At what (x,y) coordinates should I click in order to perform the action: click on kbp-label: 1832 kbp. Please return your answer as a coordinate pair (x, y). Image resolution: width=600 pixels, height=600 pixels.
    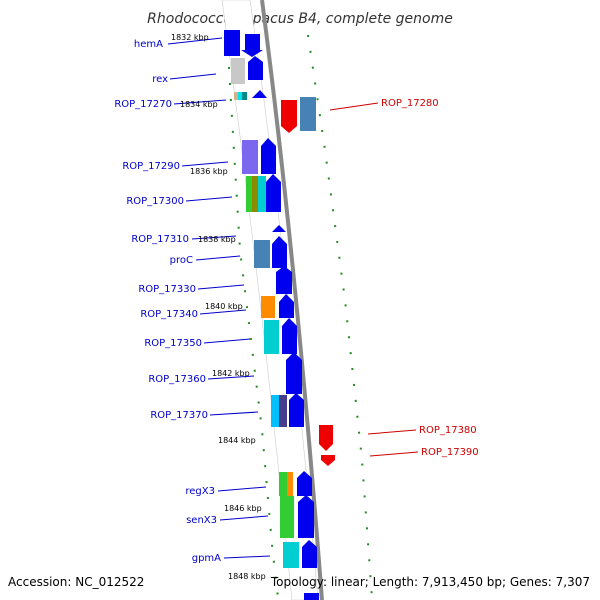
    Looking at the image, I should click on (190, 37).